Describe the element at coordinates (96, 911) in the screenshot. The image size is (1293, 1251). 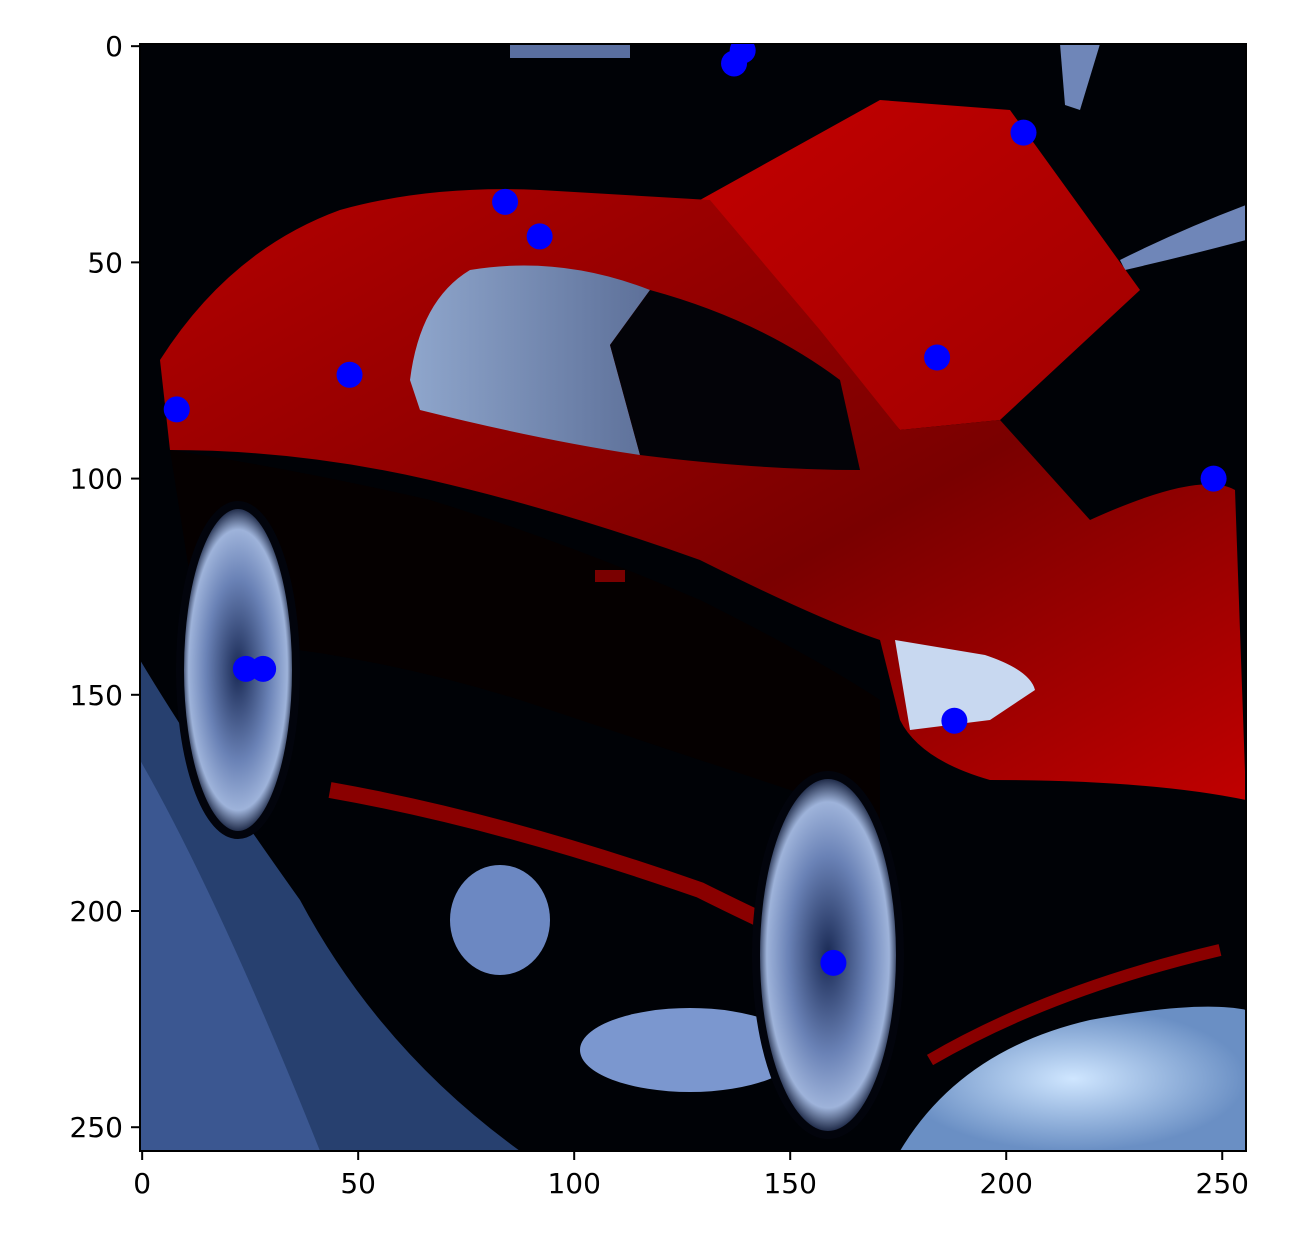
I see `y-tick-label: 200` at that location.